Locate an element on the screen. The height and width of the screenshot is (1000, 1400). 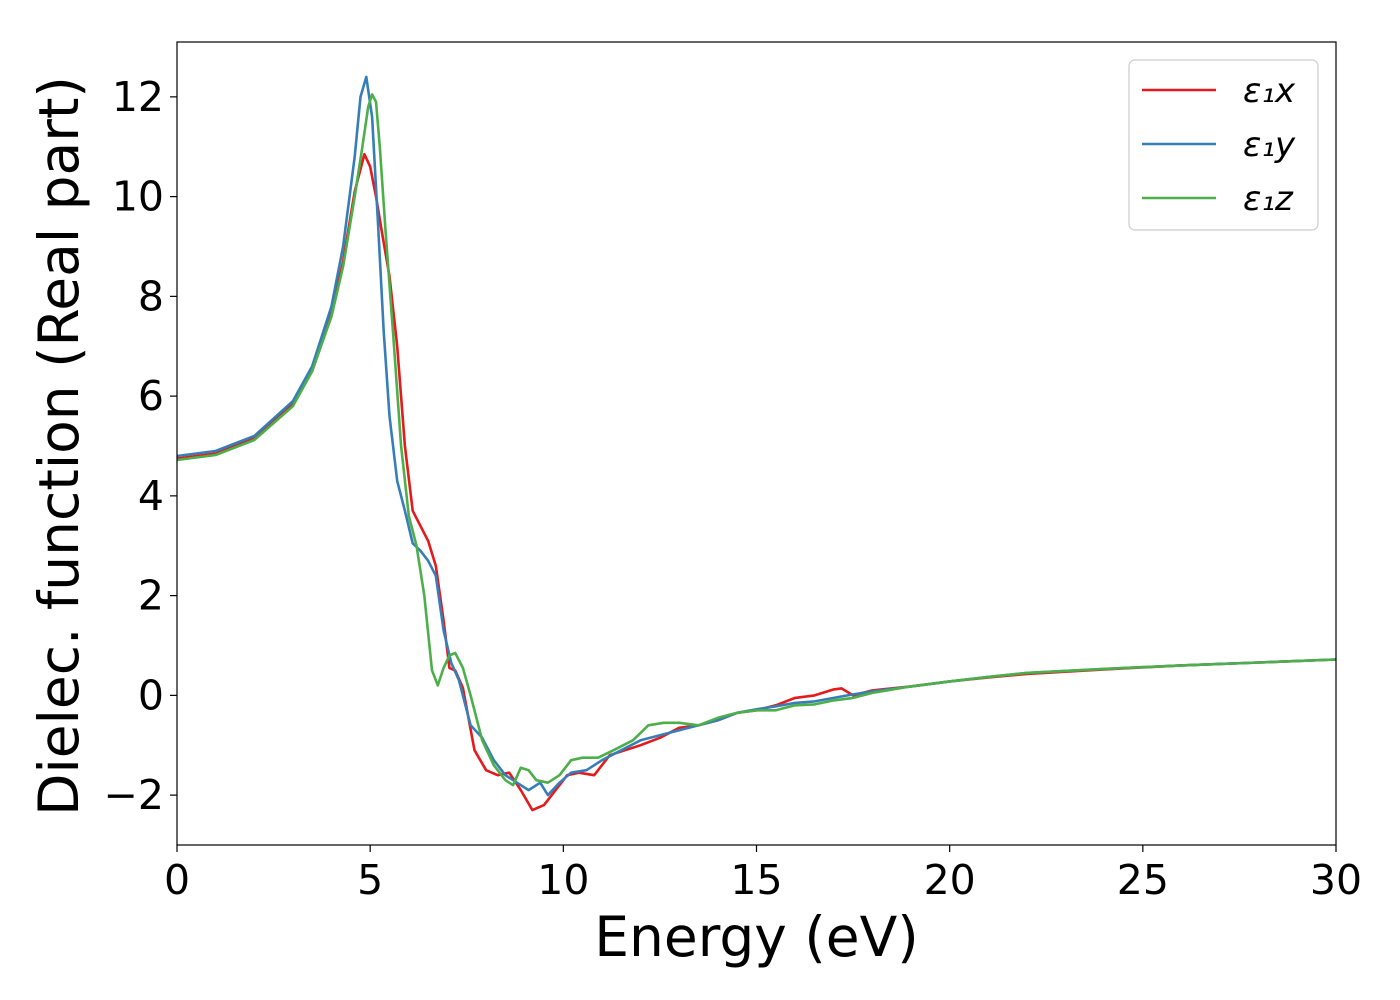
y-axis-title: Dielec. function (Real part) is located at coordinates (59, 446).